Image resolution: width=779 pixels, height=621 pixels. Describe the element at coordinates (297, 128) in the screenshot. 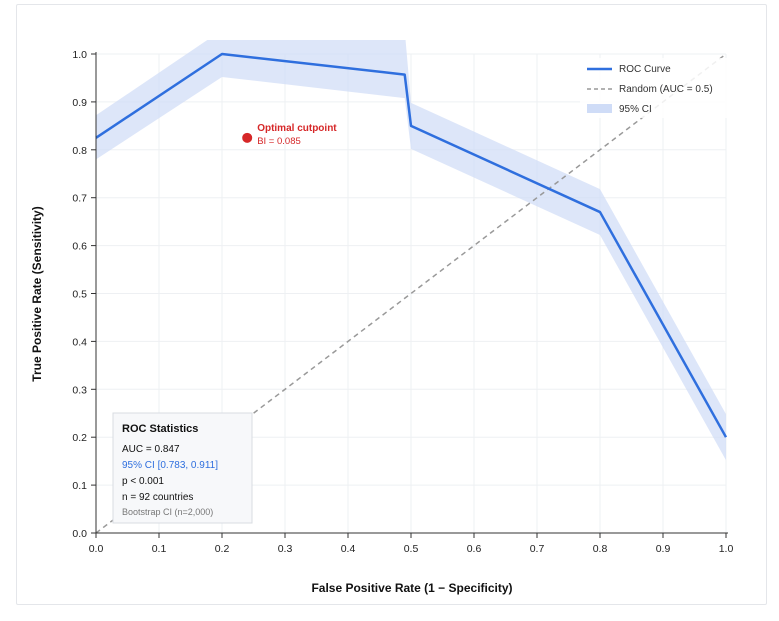

I see `optimal-label: Optimal cutpoint` at that location.